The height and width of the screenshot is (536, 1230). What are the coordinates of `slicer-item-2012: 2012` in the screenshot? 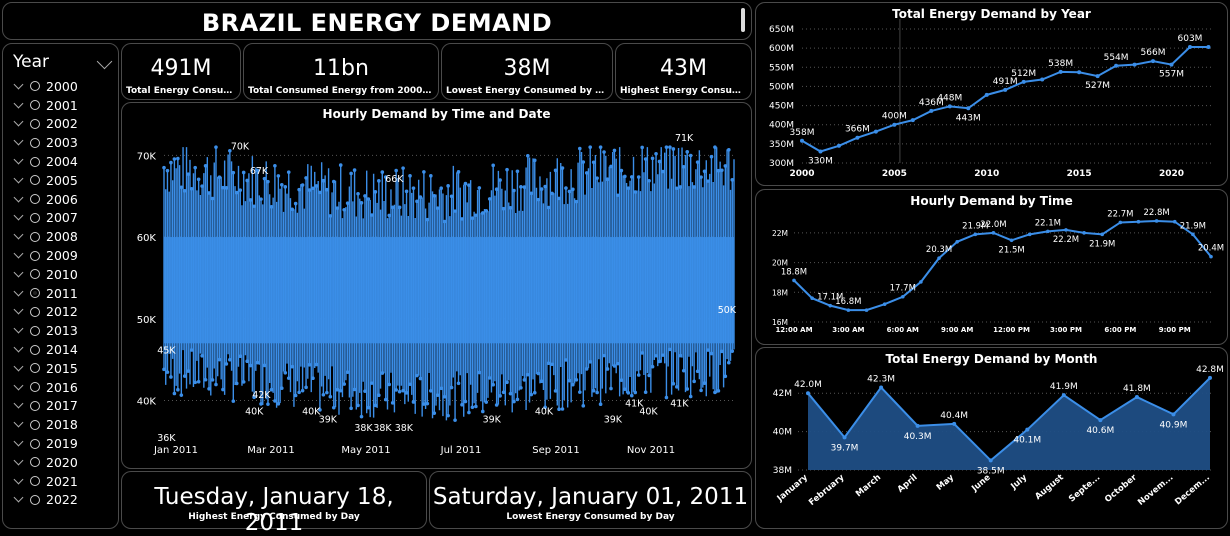 It's located at (45, 312).